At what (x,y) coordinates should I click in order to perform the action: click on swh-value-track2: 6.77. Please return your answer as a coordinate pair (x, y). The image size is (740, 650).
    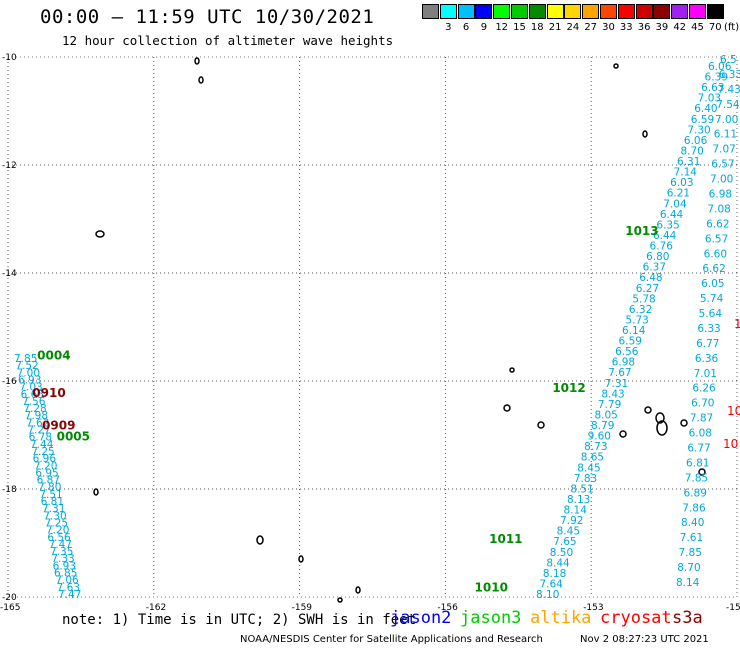
    Looking at the image, I should click on (707, 344).